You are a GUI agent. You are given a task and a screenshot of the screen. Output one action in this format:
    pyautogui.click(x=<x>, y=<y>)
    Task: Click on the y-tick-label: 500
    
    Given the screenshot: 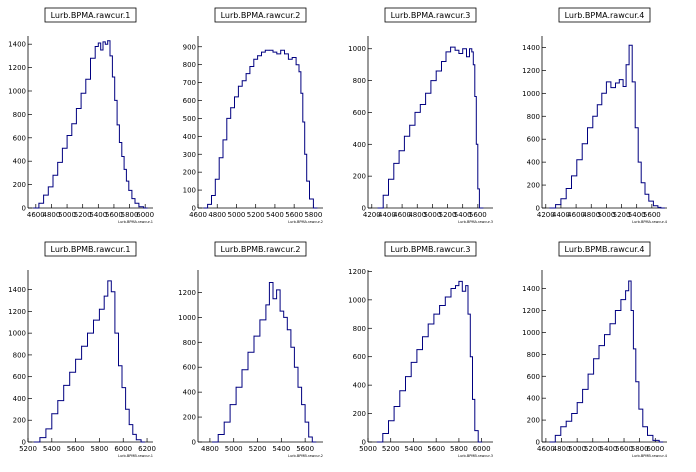 What is the action you would take?
    pyautogui.click(x=189, y=119)
    